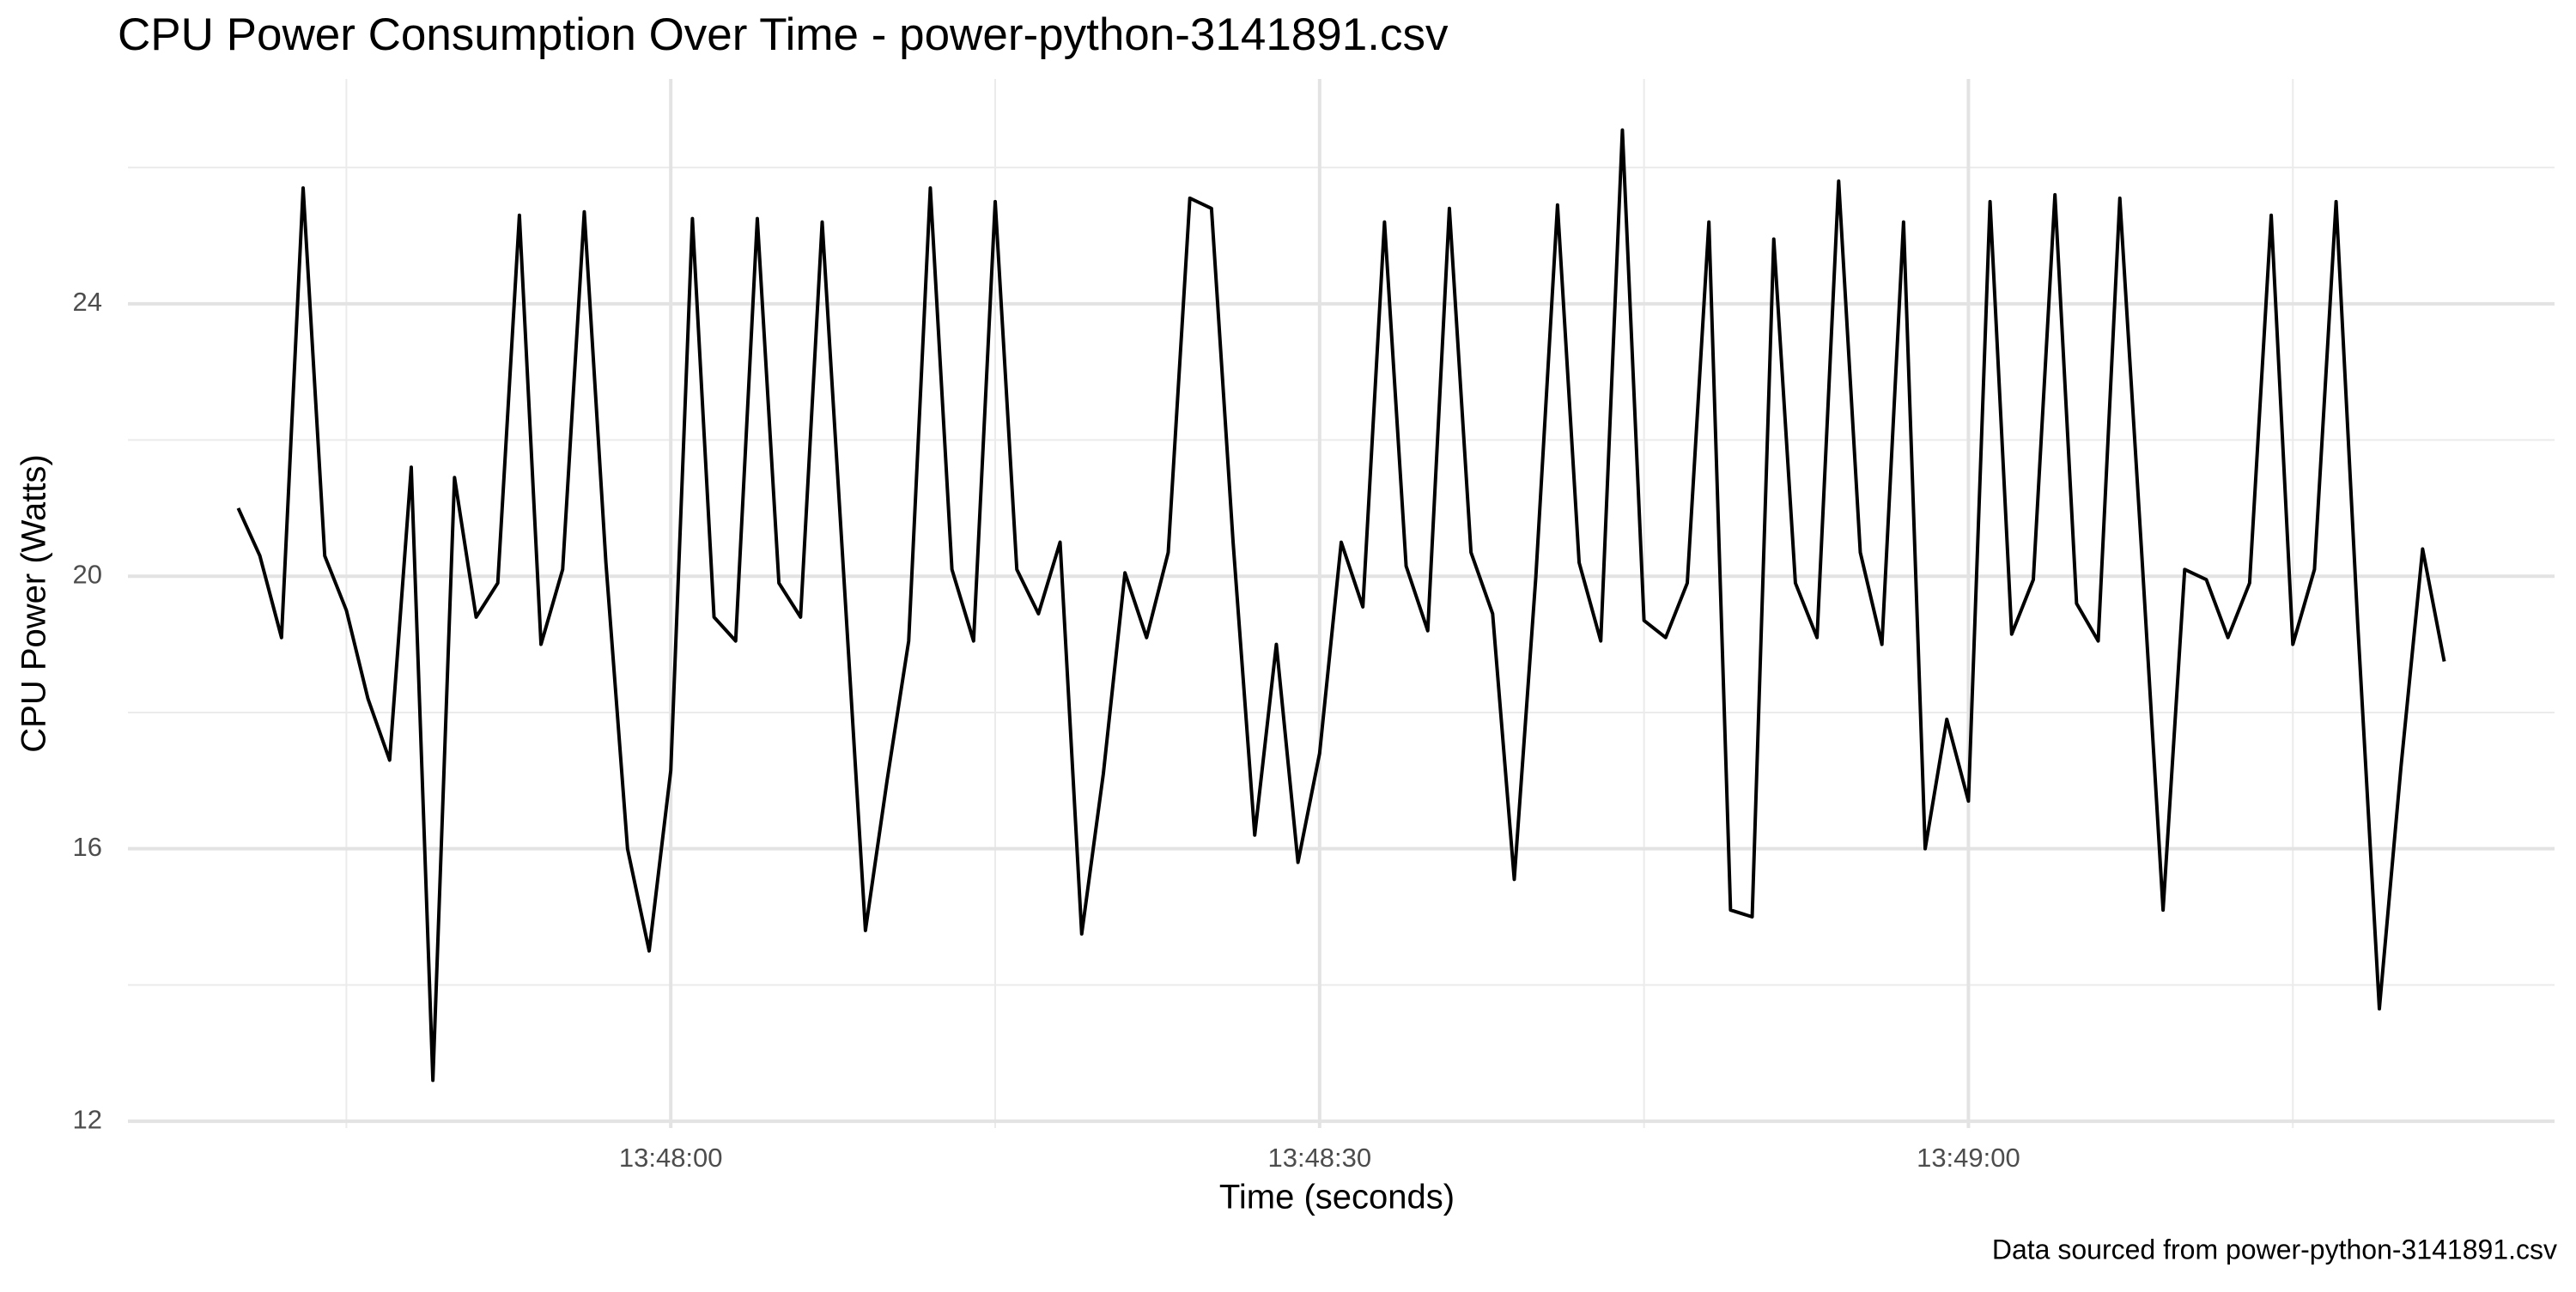  I want to click on x-axis-title: Time (seconds), so click(1337, 1197).